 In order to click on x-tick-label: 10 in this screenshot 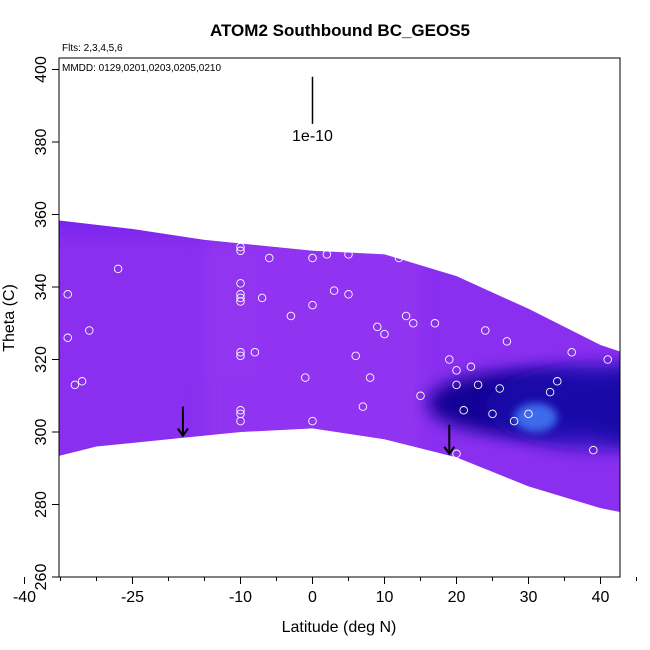, I will do `click(385, 597)`.